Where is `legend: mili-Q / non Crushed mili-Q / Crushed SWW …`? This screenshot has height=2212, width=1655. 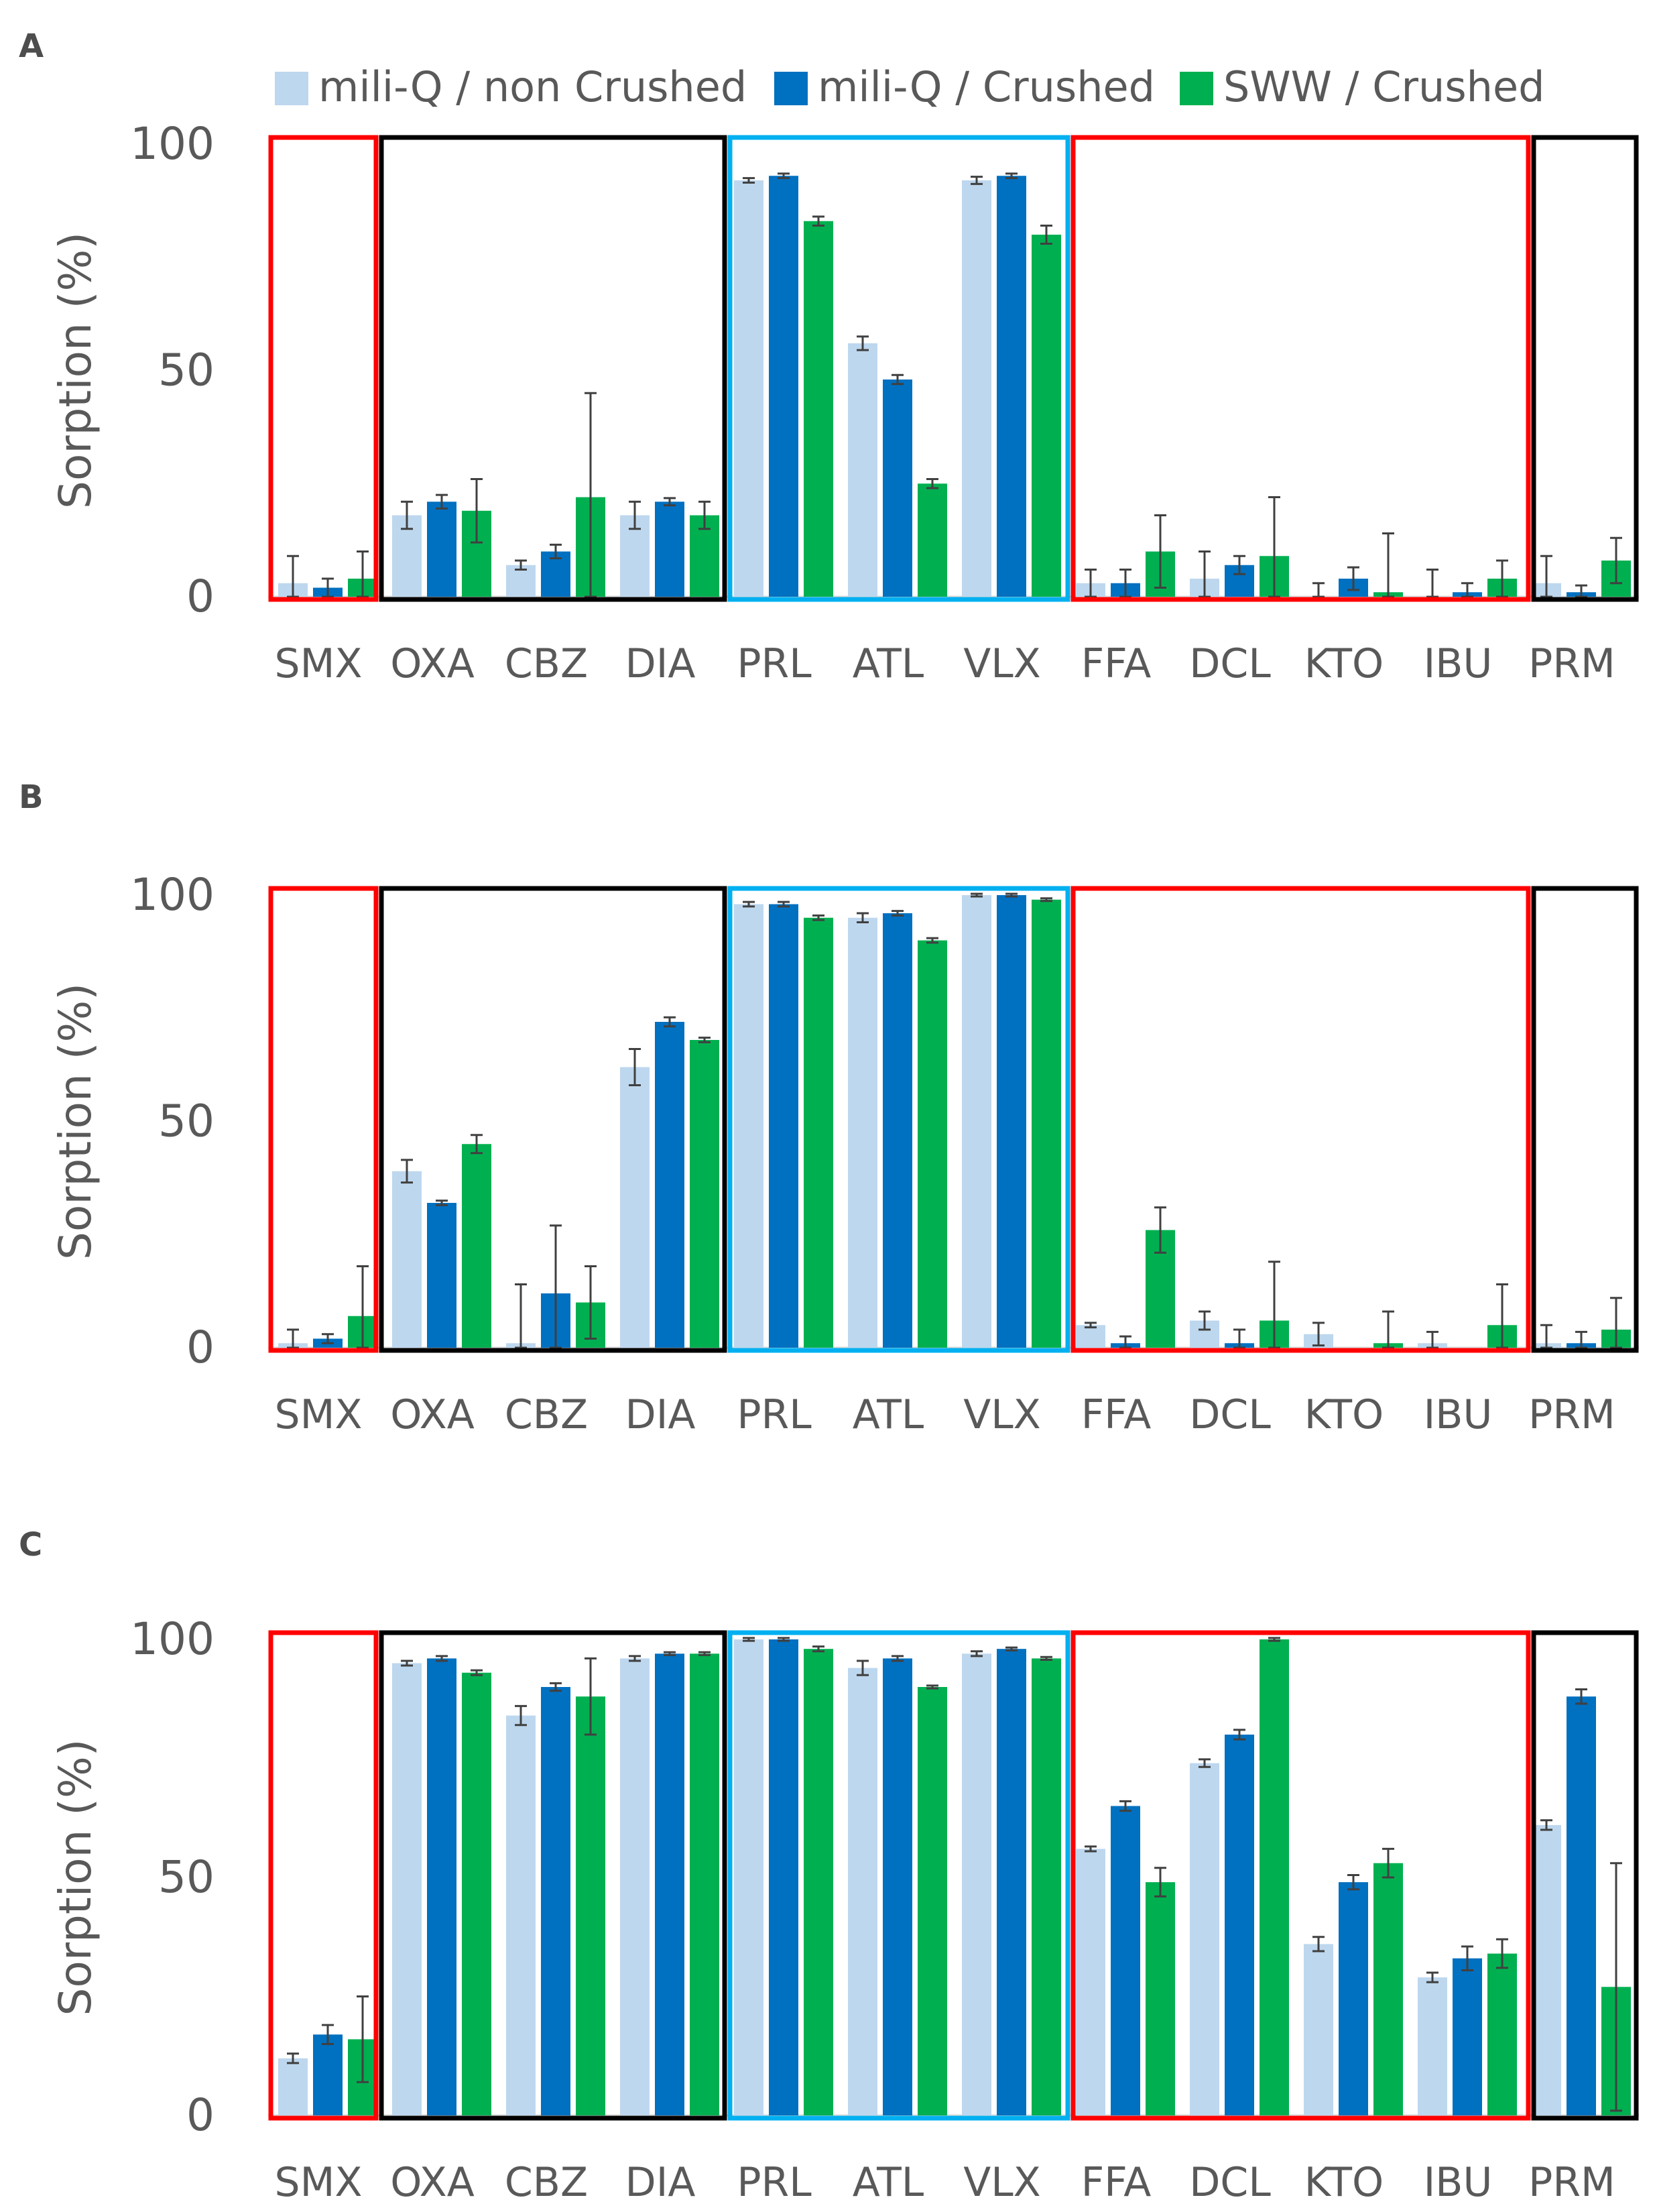
legend: mili-Q / non Crushed mili-Q / Crushed SWW … is located at coordinates (909, 87).